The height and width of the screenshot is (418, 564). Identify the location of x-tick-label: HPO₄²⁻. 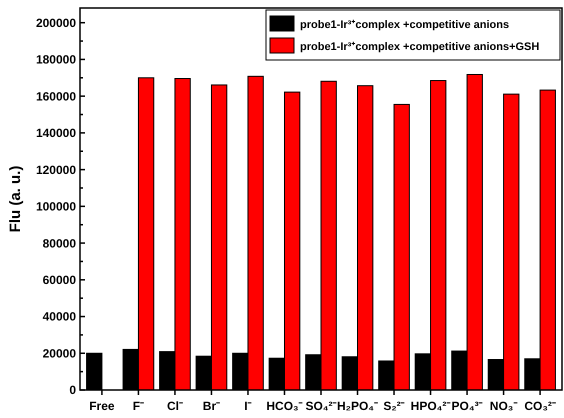
(430, 406).